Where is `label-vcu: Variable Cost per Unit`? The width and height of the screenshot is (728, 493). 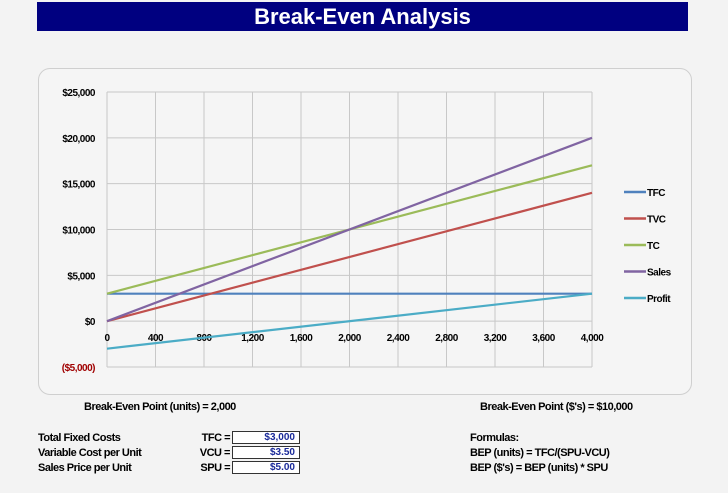 label-vcu: Variable Cost per Unit is located at coordinates (90, 453).